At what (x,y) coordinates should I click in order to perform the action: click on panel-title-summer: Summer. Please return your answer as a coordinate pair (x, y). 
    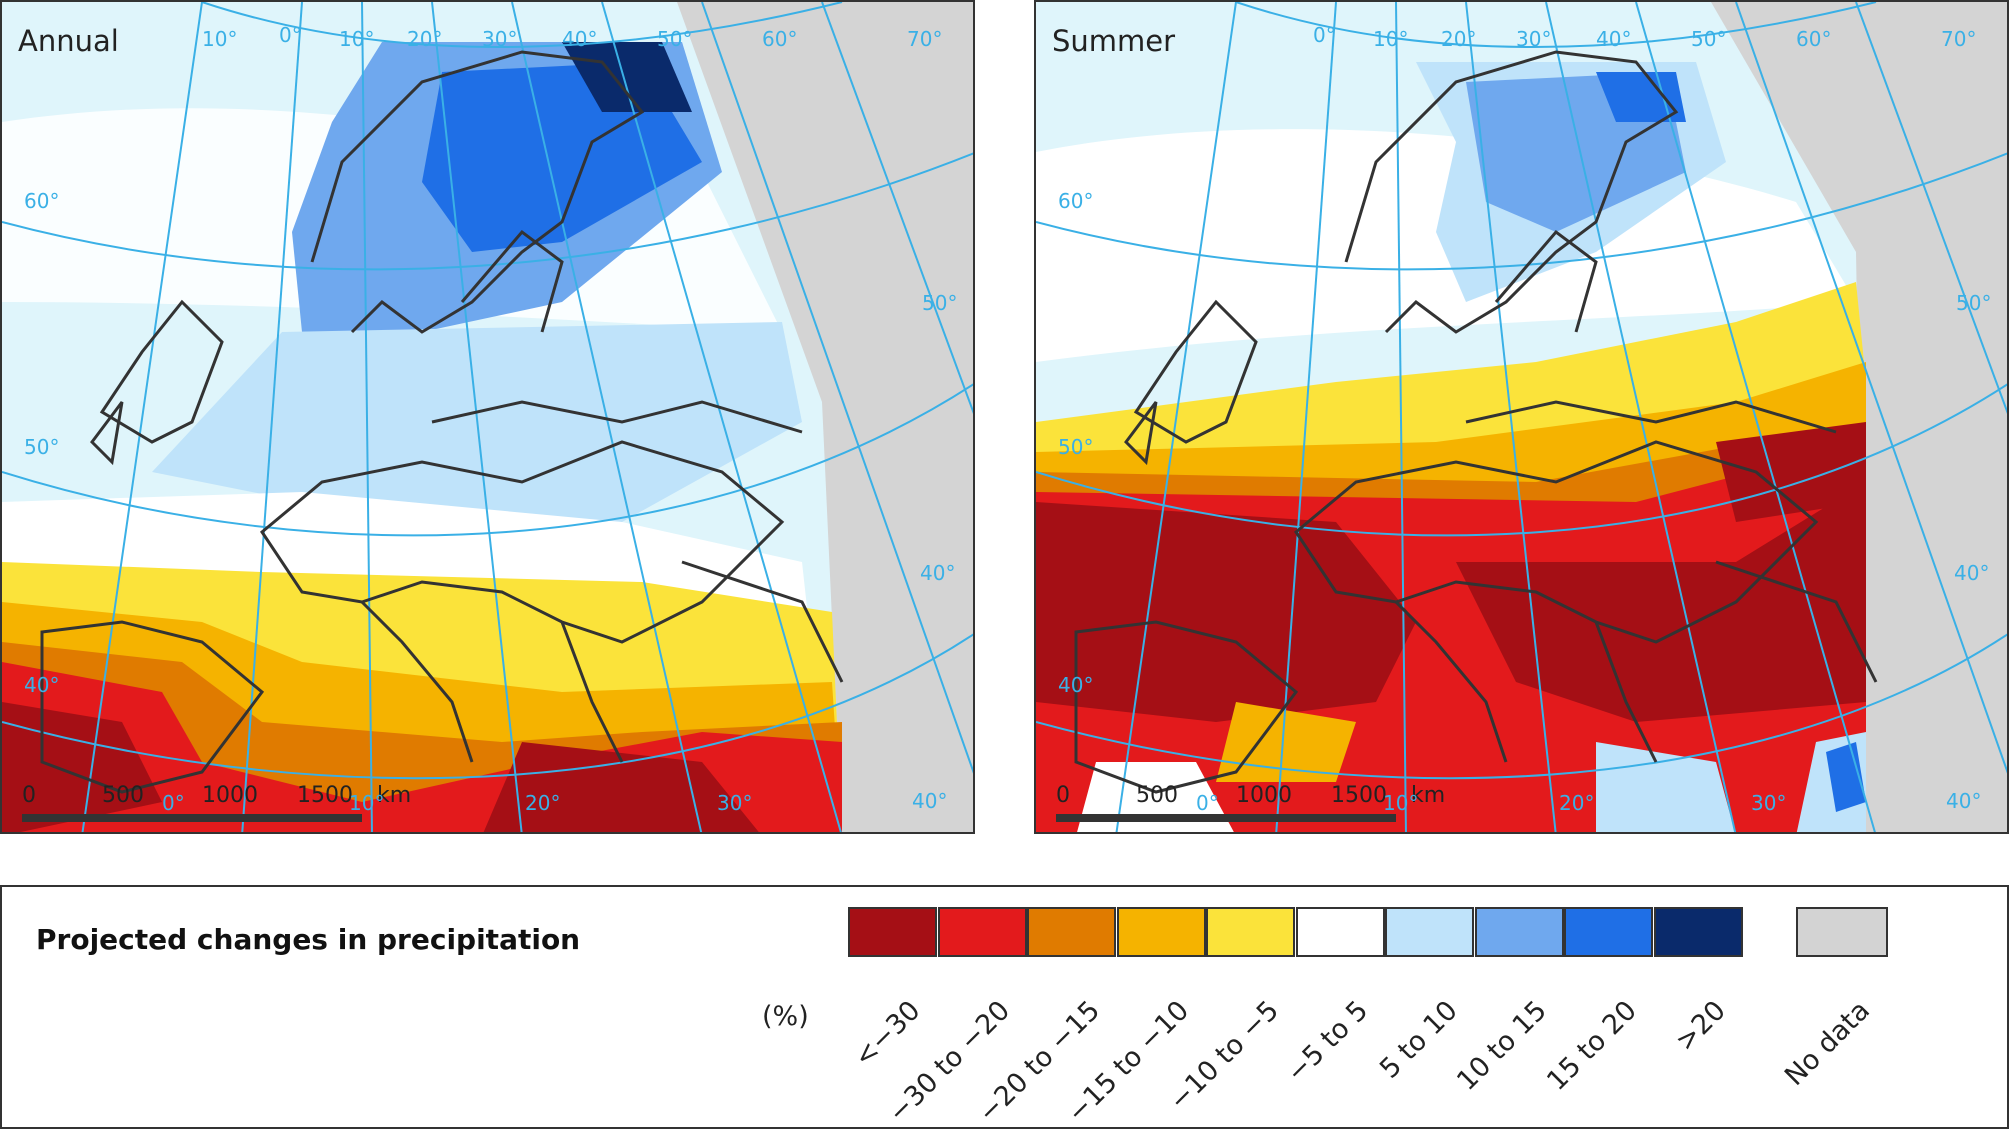
    Looking at the image, I should click on (1114, 41).